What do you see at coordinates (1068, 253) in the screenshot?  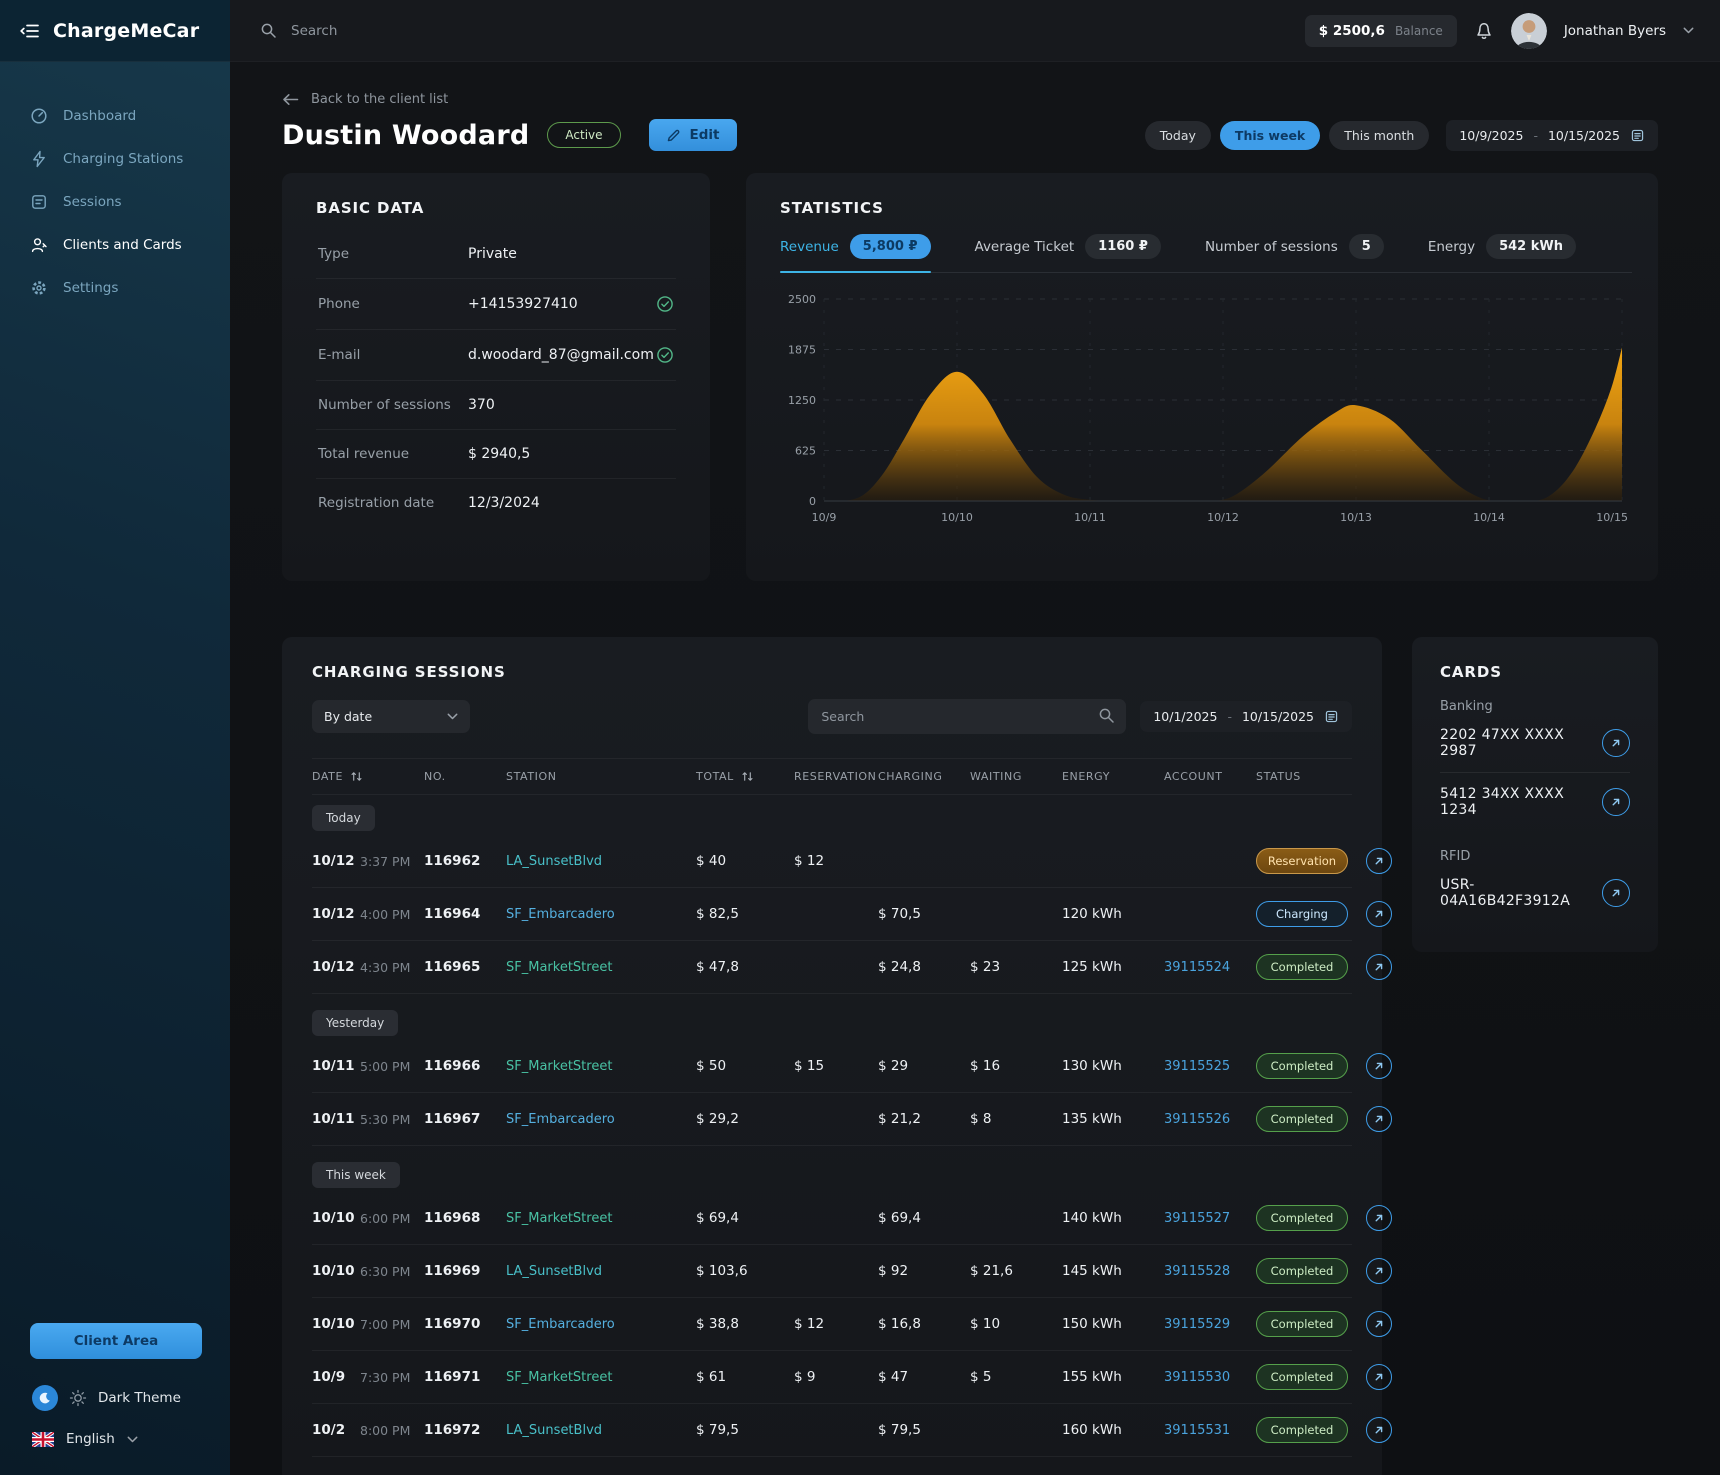 I see `stat-tab-average-ticket: Average Ticket 1160 ₽` at bounding box center [1068, 253].